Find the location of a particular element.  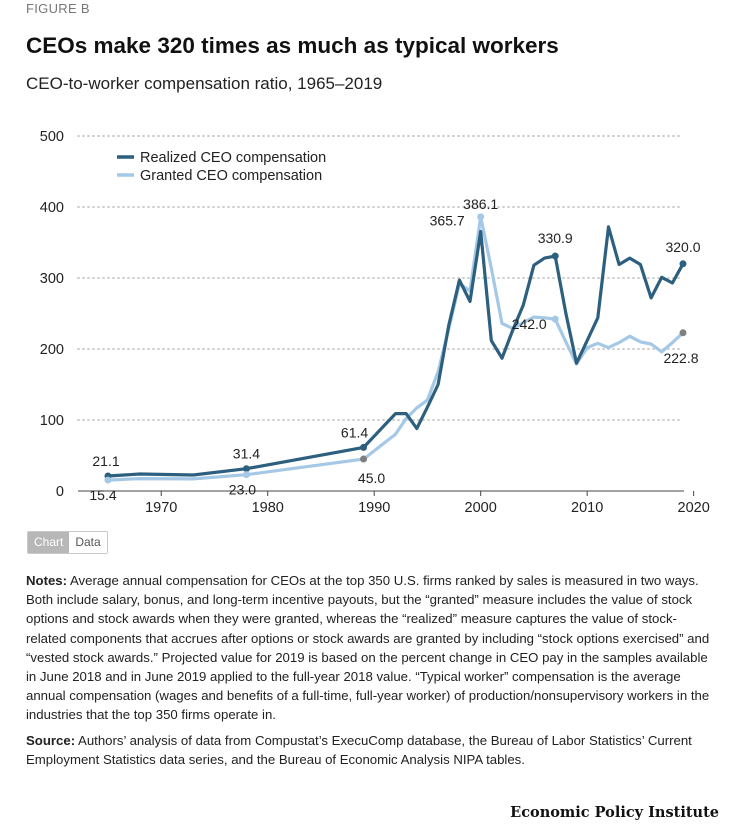

legend-label: Realized CEO compensation is located at coordinates (233, 158).